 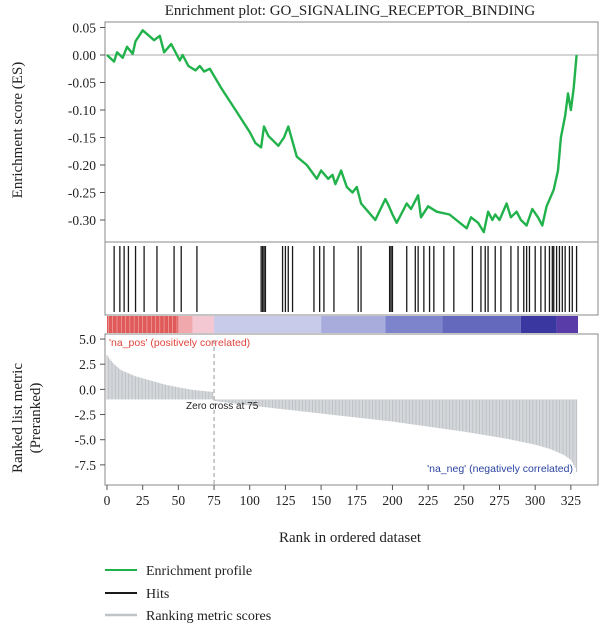 What do you see at coordinates (36, 418) in the screenshot?
I see `metric-y-axis-label-line2: (Preranked)` at bounding box center [36, 418].